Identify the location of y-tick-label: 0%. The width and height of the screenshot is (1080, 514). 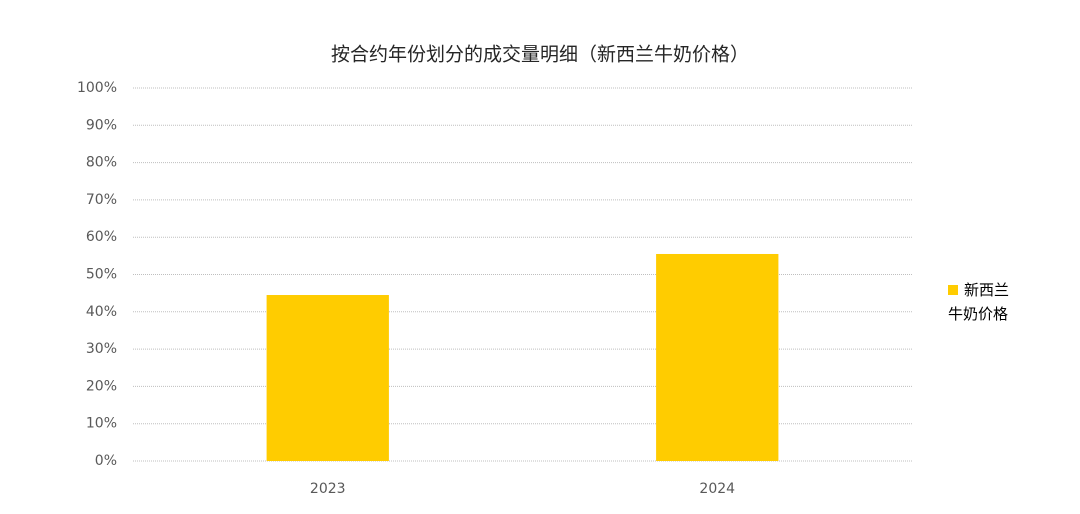
(106, 461).